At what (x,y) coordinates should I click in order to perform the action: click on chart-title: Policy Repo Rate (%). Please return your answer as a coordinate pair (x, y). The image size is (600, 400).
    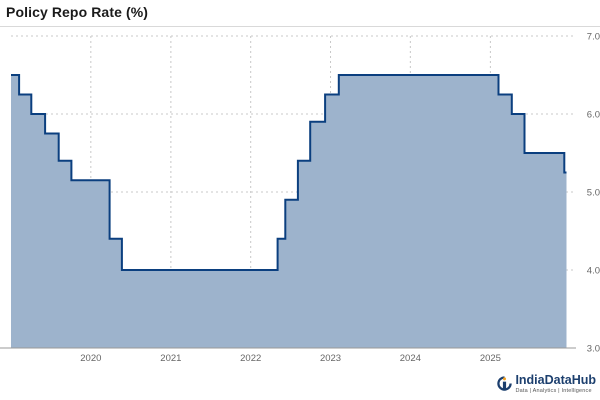
    Looking at the image, I should click on (77, 12).